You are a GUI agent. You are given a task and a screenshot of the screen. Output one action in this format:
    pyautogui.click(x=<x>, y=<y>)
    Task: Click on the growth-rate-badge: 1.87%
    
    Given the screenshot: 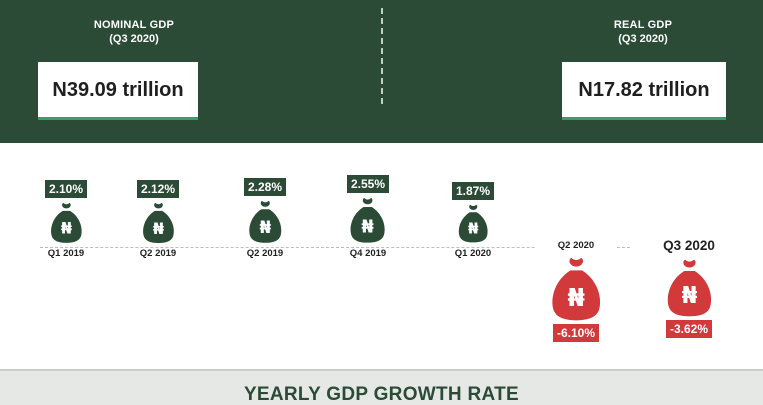 What is the action you would take?
    pyautogui.click(x=473, y=191)
    